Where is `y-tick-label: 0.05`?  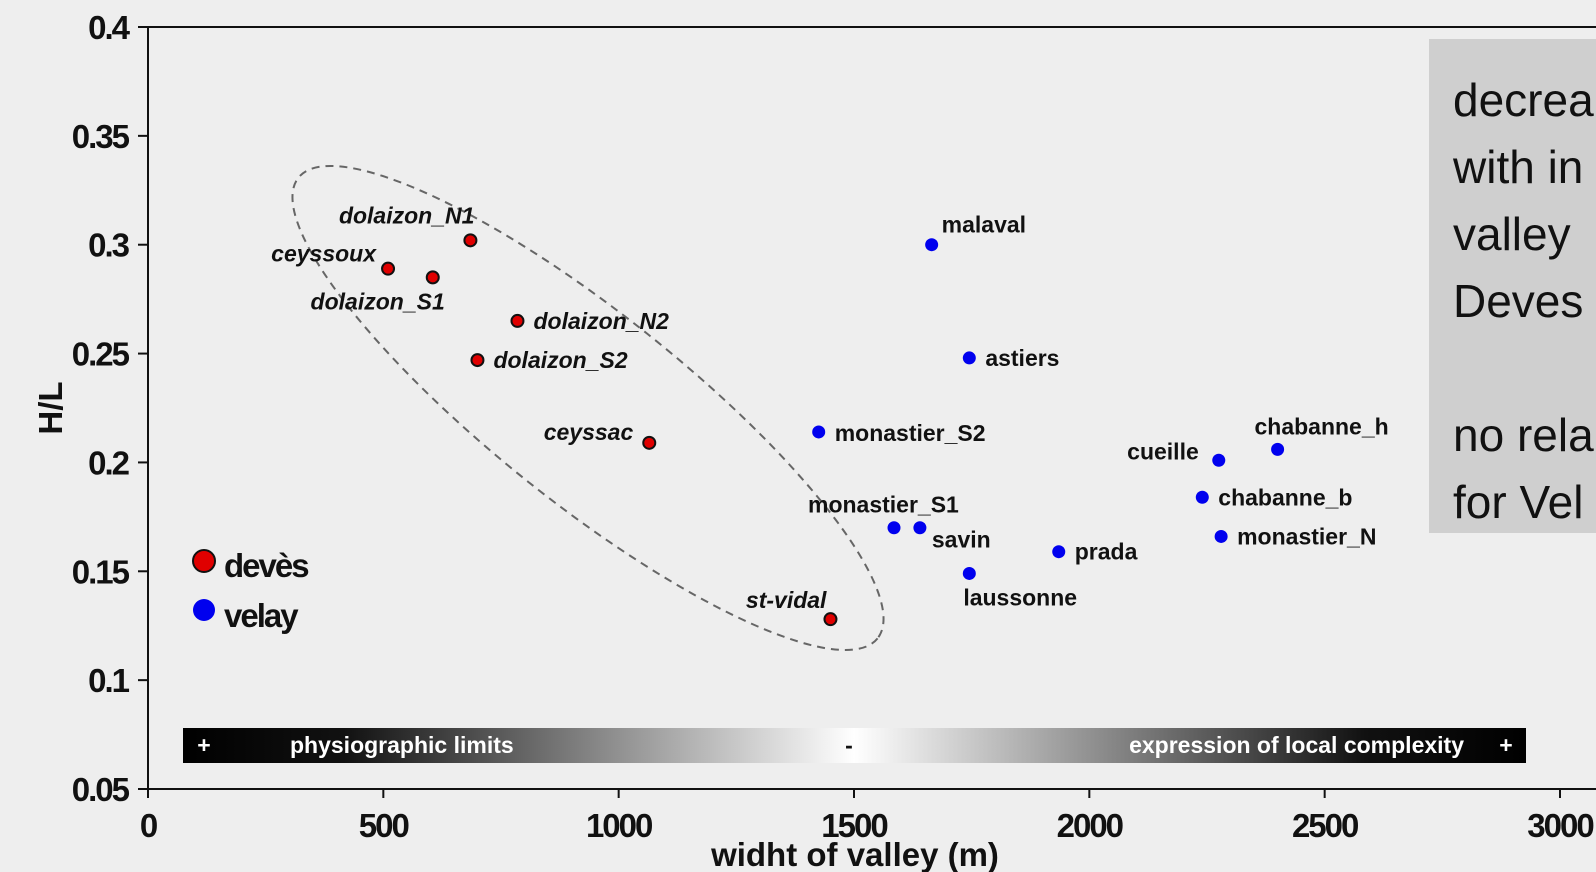
y-tick-label: 0.05 is located at coordinates (101, 789).